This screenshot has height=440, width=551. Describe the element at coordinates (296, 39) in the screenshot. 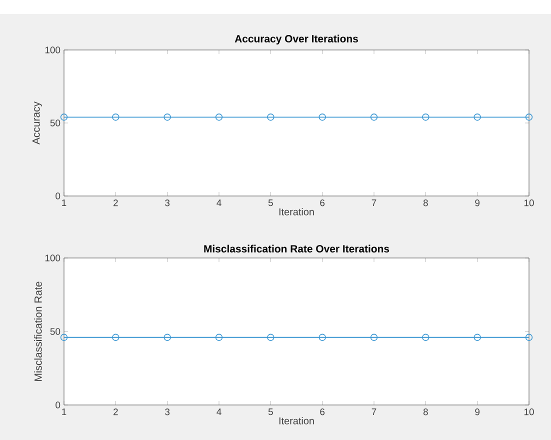

I see `chart-title: Accuracy Over Iterations` at that location.